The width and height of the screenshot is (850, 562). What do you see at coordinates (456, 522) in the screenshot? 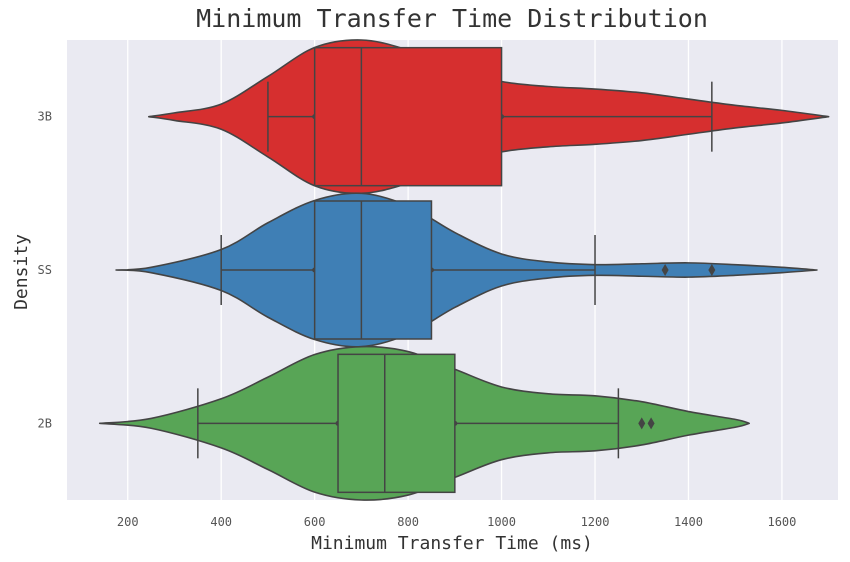
I see `x-tick-labels: 200 400 600 800 1000 1200 1400 1600` at bounding box center [456, 522].